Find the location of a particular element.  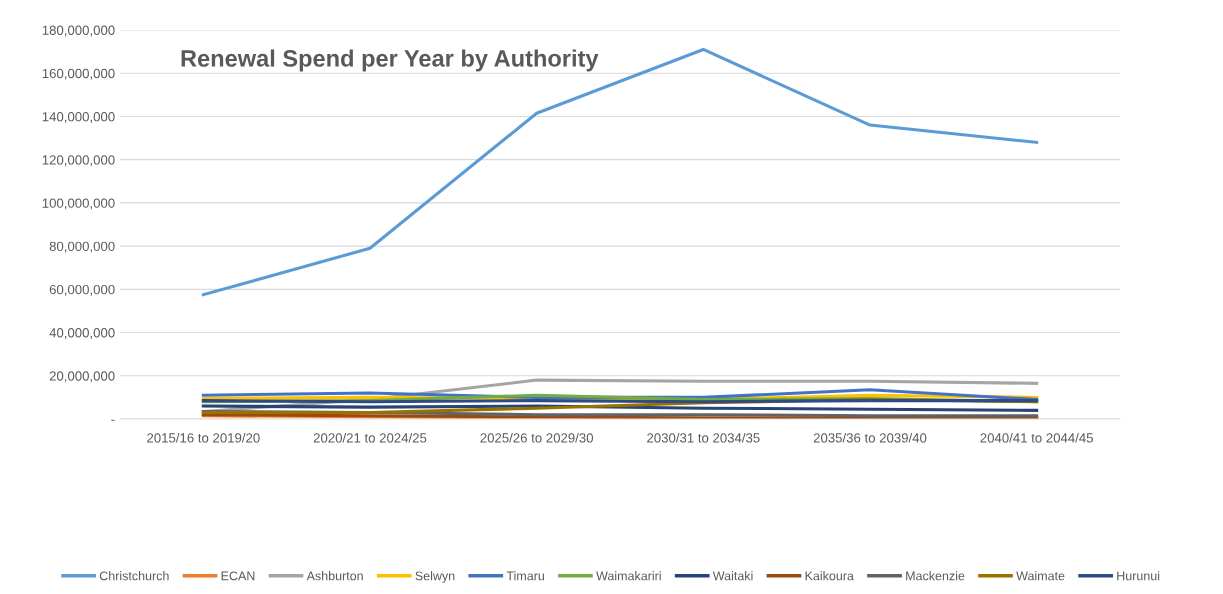

legend-label: Christchurch is located at coordinates (134, 576).